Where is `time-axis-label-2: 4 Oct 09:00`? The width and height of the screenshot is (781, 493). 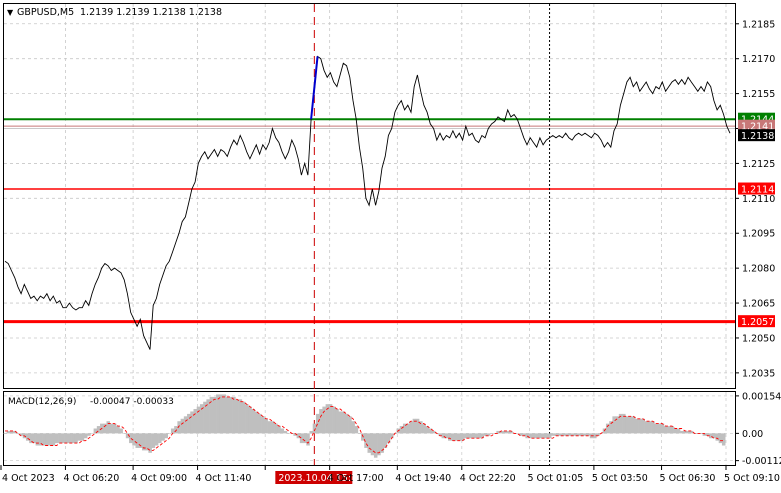 time-axis-label-2: 4 Oct 09:00 is located at coordinates (159, 478).